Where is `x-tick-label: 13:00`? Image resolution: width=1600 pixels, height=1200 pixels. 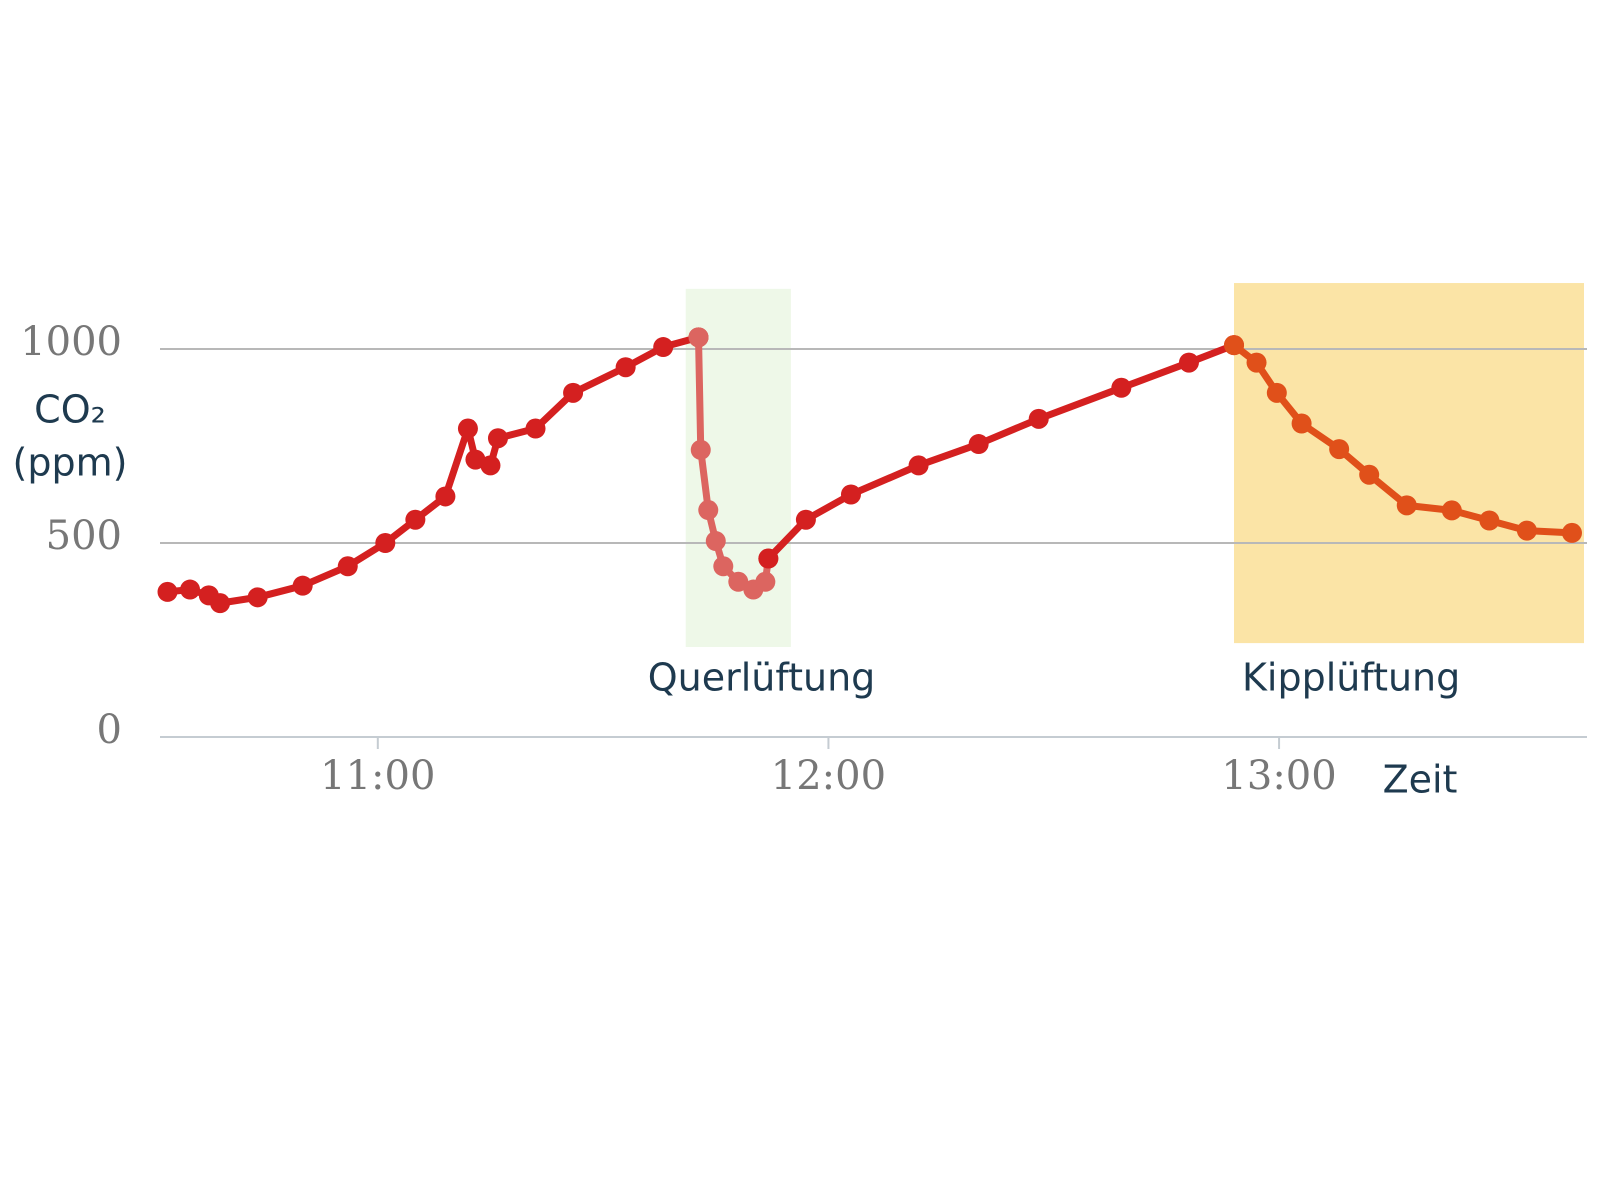 x-tick-label: 13:00 is located at coordinates (1278, 776).